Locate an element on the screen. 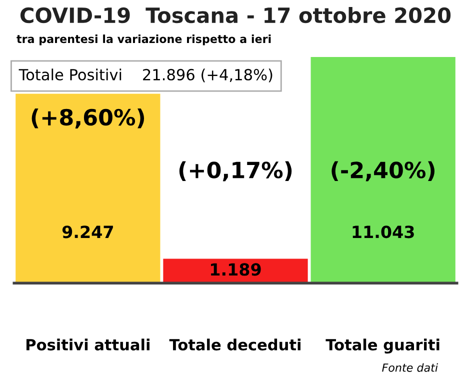  data-label: 9.247 is located at coordinates (87, 232).